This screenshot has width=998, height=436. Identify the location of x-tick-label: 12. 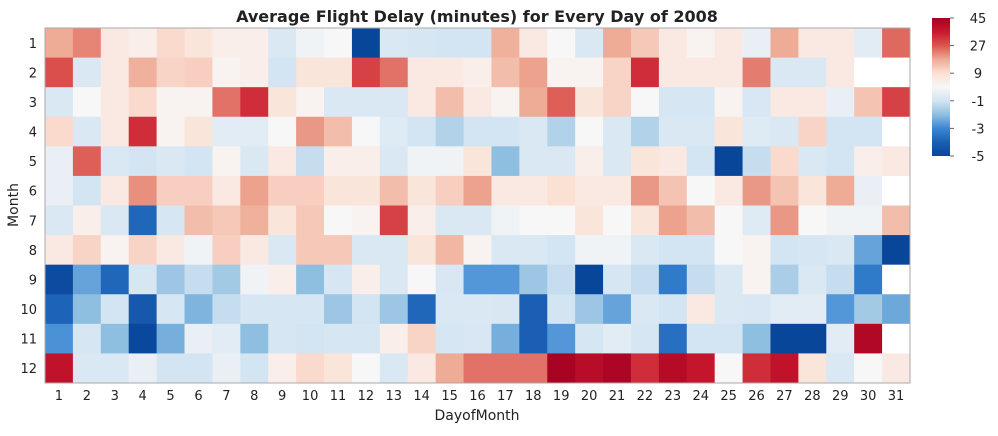
(366, 396).